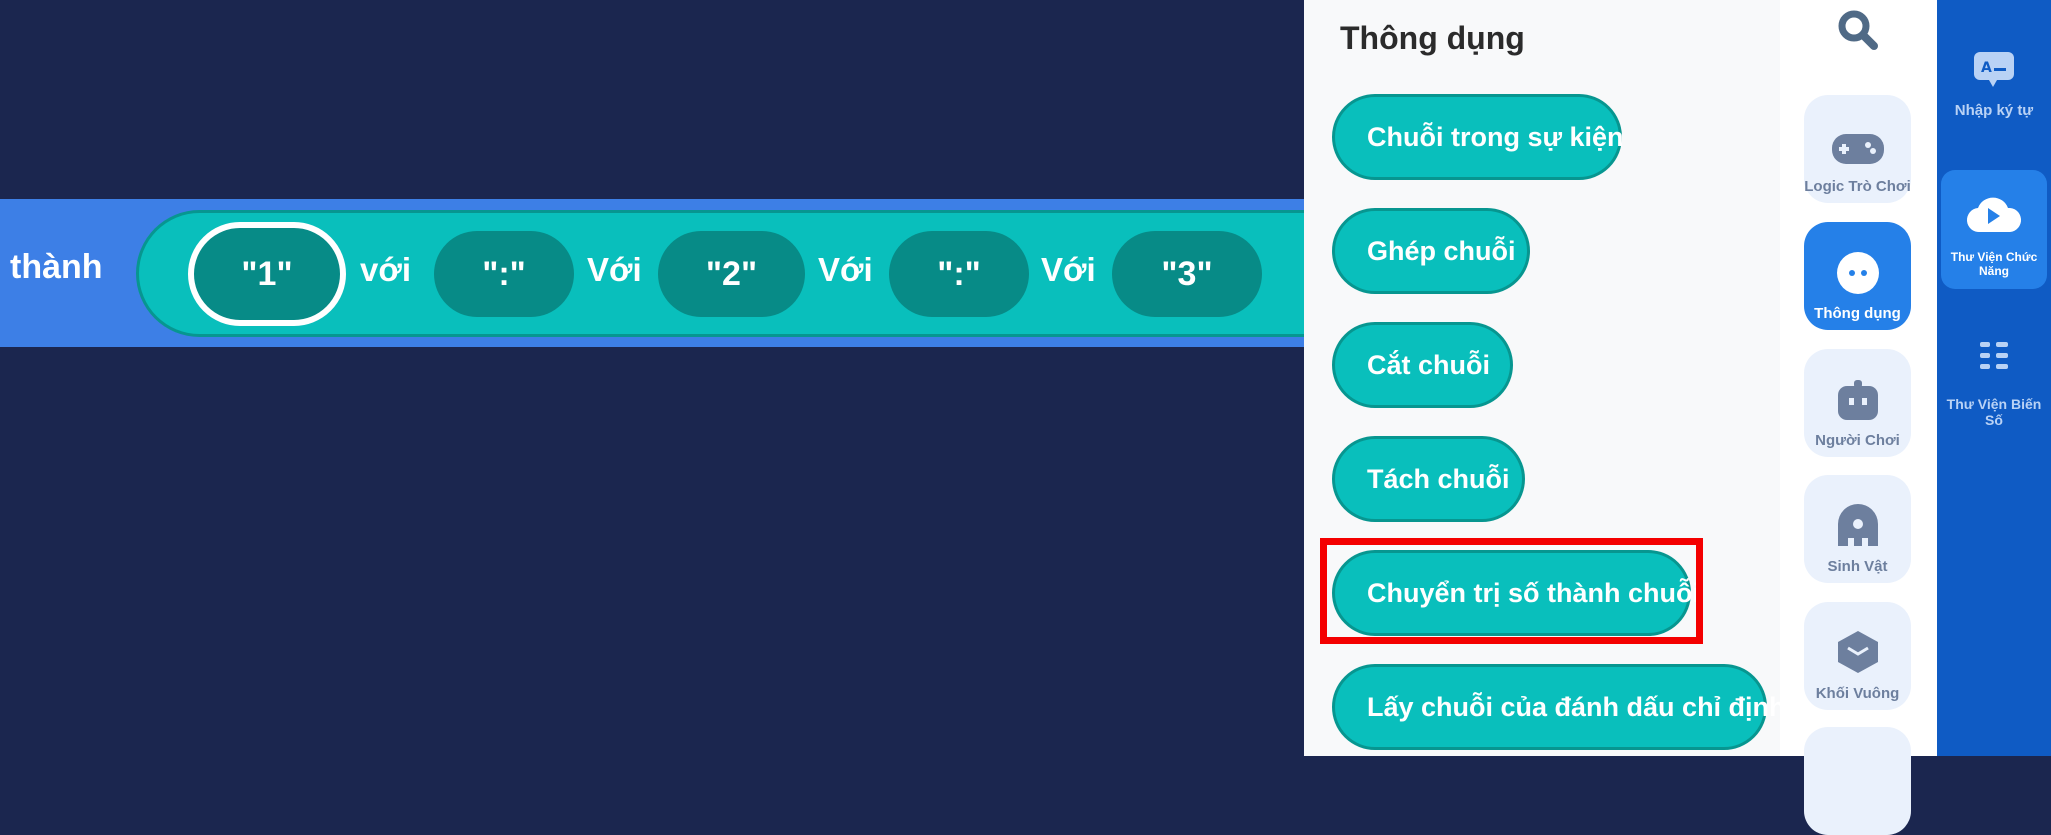  Describe the element at coordinates (1994, 390) in the screenshot. I see `sidebar-variable-library: Thư Viện Biến Số` at that location.